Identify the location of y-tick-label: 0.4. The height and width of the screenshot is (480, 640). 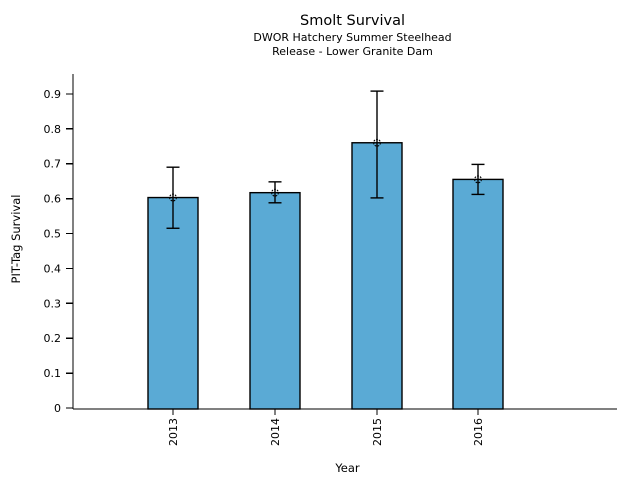
(53, 268).